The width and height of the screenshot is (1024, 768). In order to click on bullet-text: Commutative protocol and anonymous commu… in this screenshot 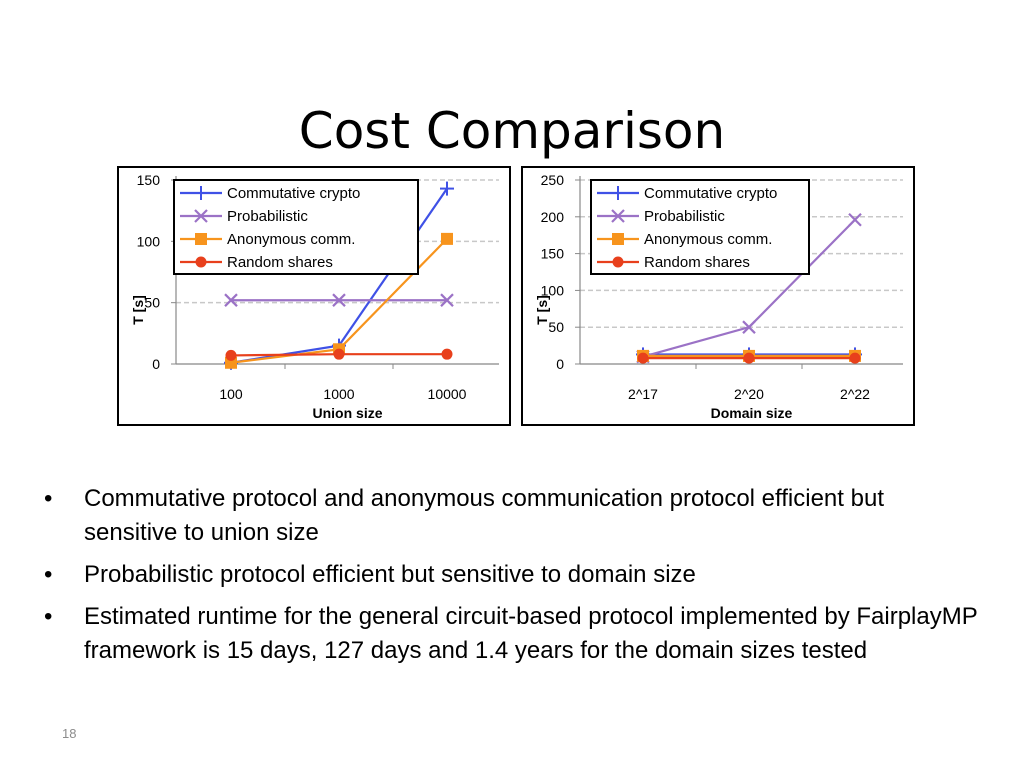, I will do `click(484, 515)`.